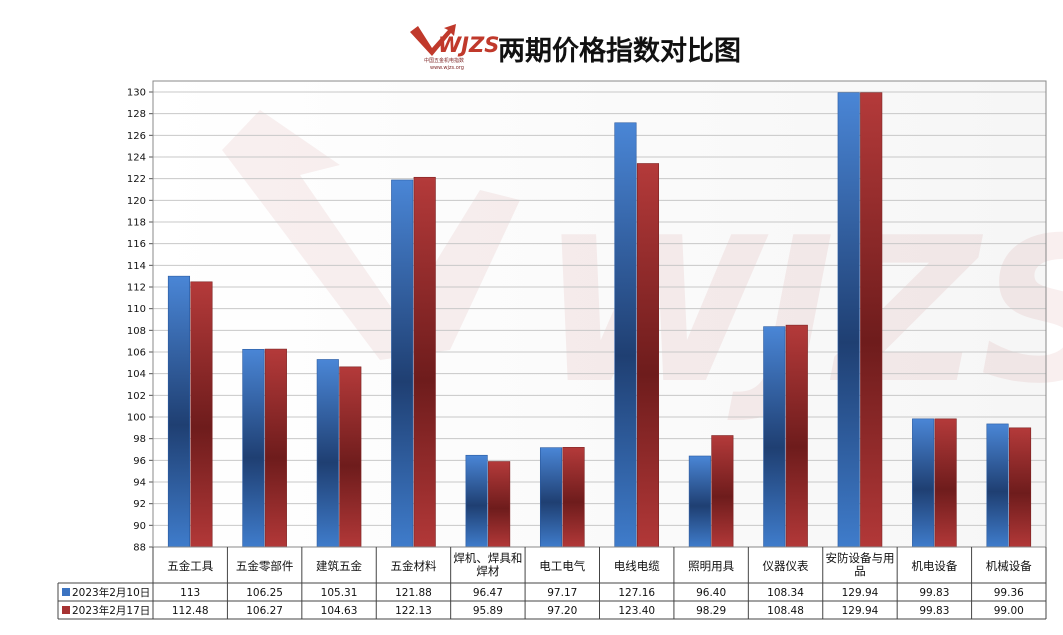  I want to click on x-category-label: 五金工具, so click(190, 566).